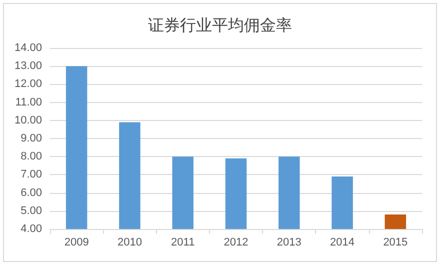  Describe the element at coordinates (76, 242) in the screenshot. I see `x-tick-label: 2009` at that location.